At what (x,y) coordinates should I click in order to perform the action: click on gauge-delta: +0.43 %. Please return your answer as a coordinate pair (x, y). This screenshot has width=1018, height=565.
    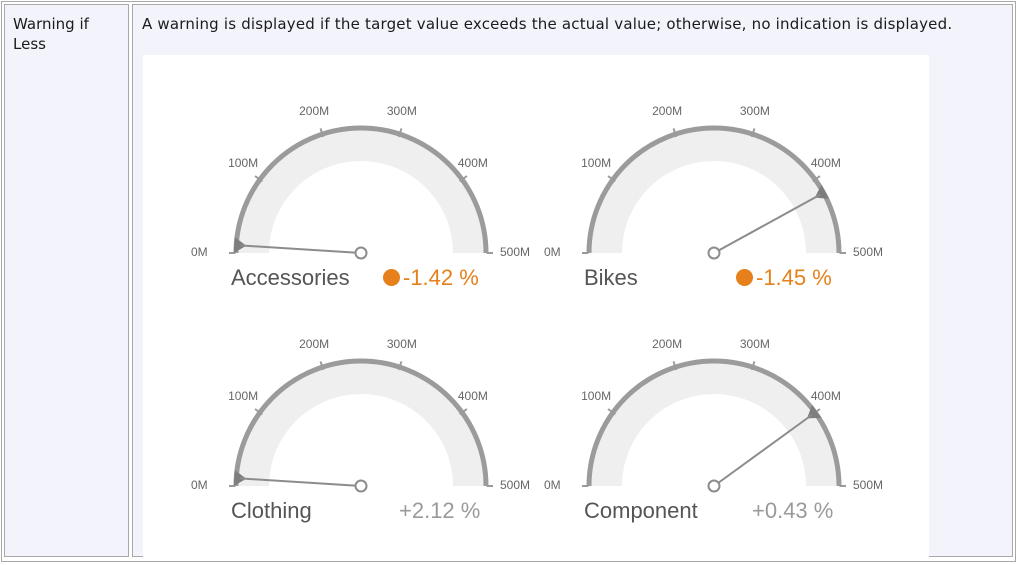
    Looking at the image, I should click on (792, 511).